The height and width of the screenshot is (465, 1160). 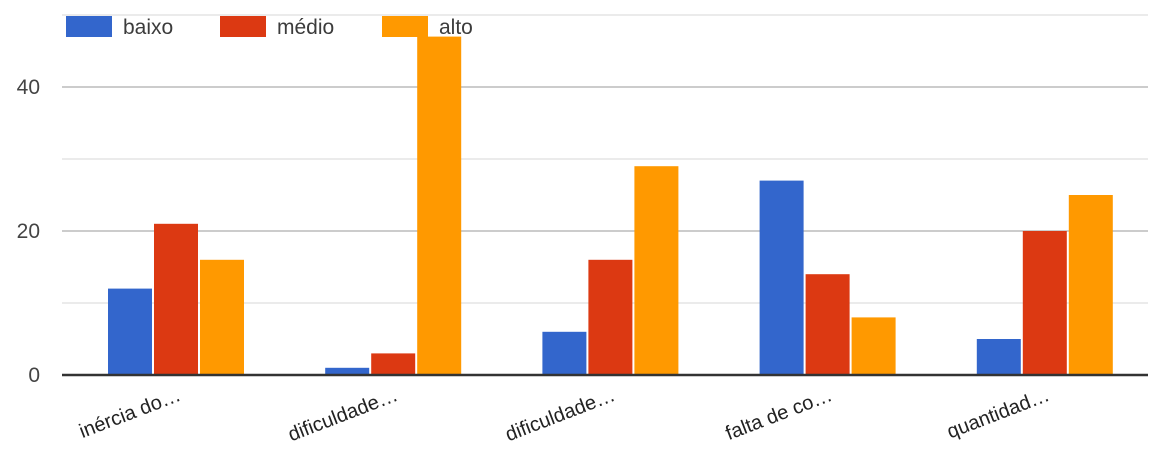 I want to click on bar-médio-4, so click(x=1044, y=303).